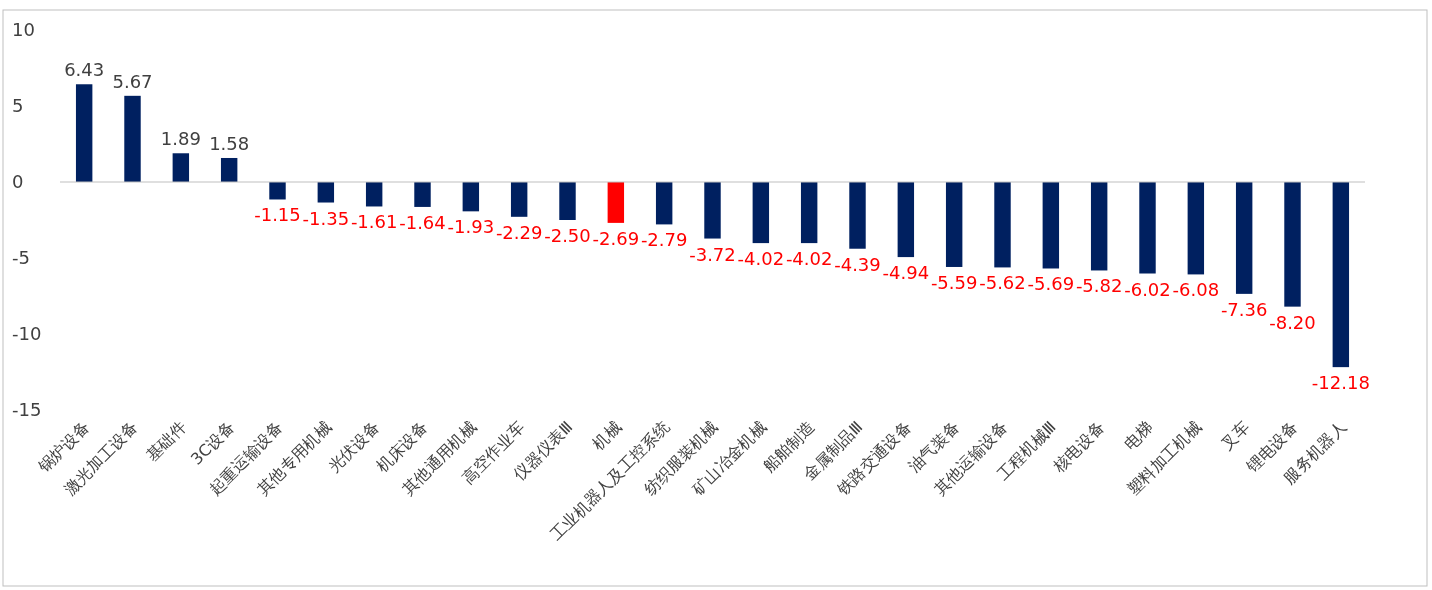 The image size is (1432, 590). I want to click on data-label: -6.08, so click(1196, 290).